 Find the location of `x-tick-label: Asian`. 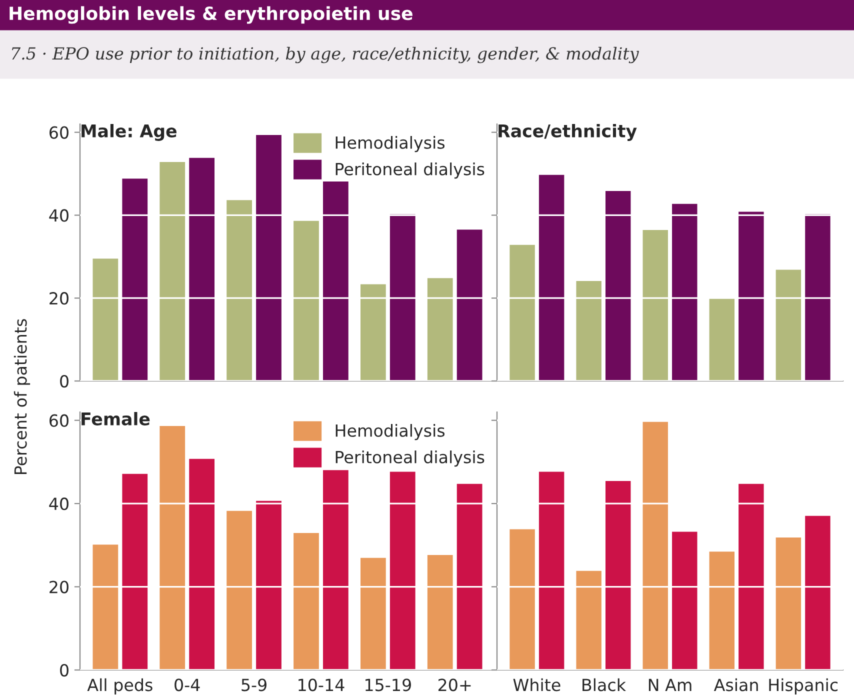

x-tick-label: Asian is located at coordinates (736, 685).